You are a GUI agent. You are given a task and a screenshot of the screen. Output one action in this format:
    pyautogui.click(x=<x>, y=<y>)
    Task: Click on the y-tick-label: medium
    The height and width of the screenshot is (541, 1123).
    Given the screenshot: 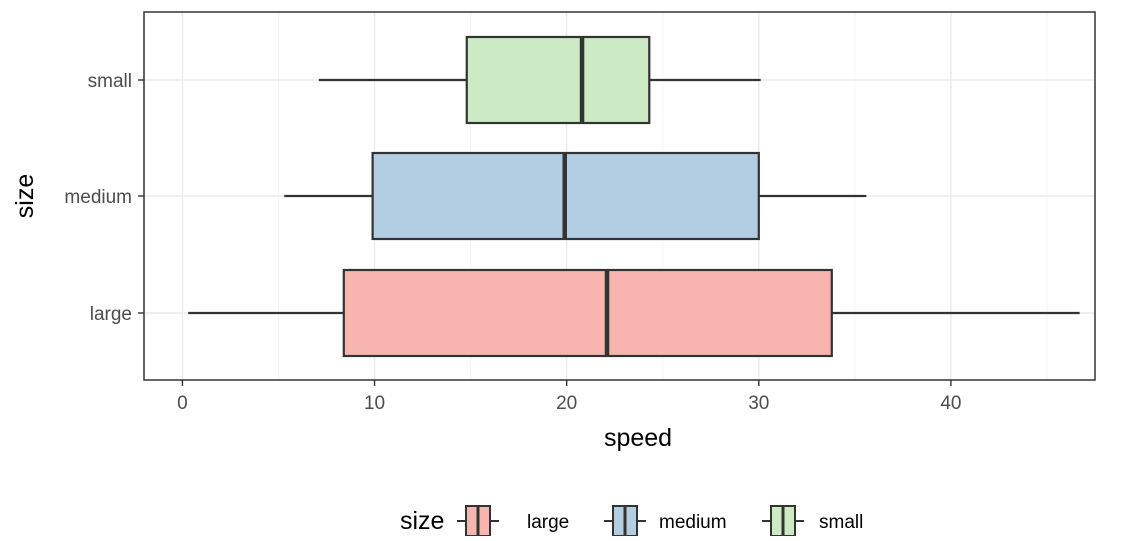 What is the action you would take?
    pyautogui.click(x=98, y=197)
    